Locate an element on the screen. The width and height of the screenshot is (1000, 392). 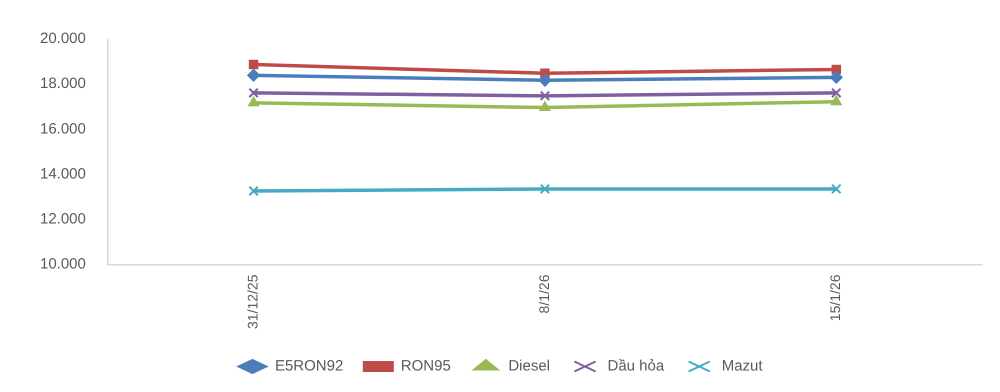
legend-label: Diesel is located at coordinates (529, 366).